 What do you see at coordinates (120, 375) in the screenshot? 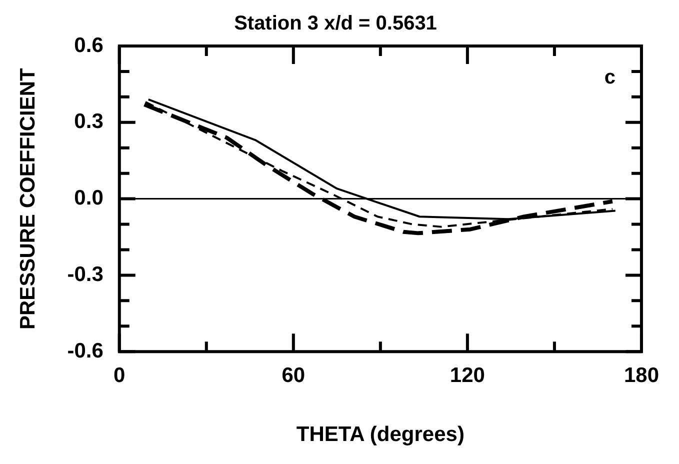
I see `x-tick-label: 0` at bounding box center [120, 375].